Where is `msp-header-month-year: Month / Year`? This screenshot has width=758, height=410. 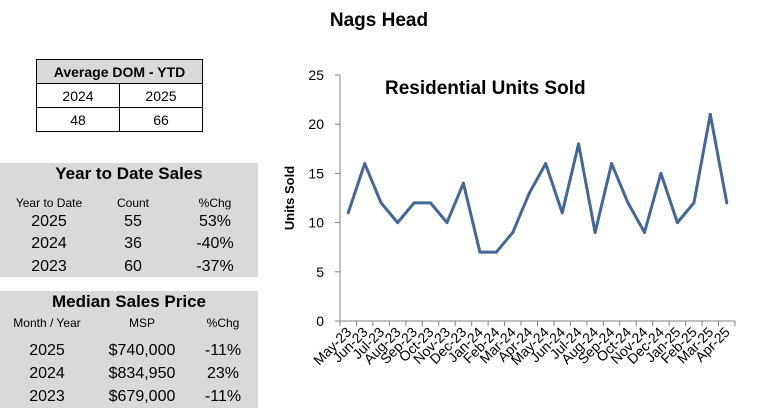
msp-header-month-year: Month / Year is located at coordinates (47, 323).